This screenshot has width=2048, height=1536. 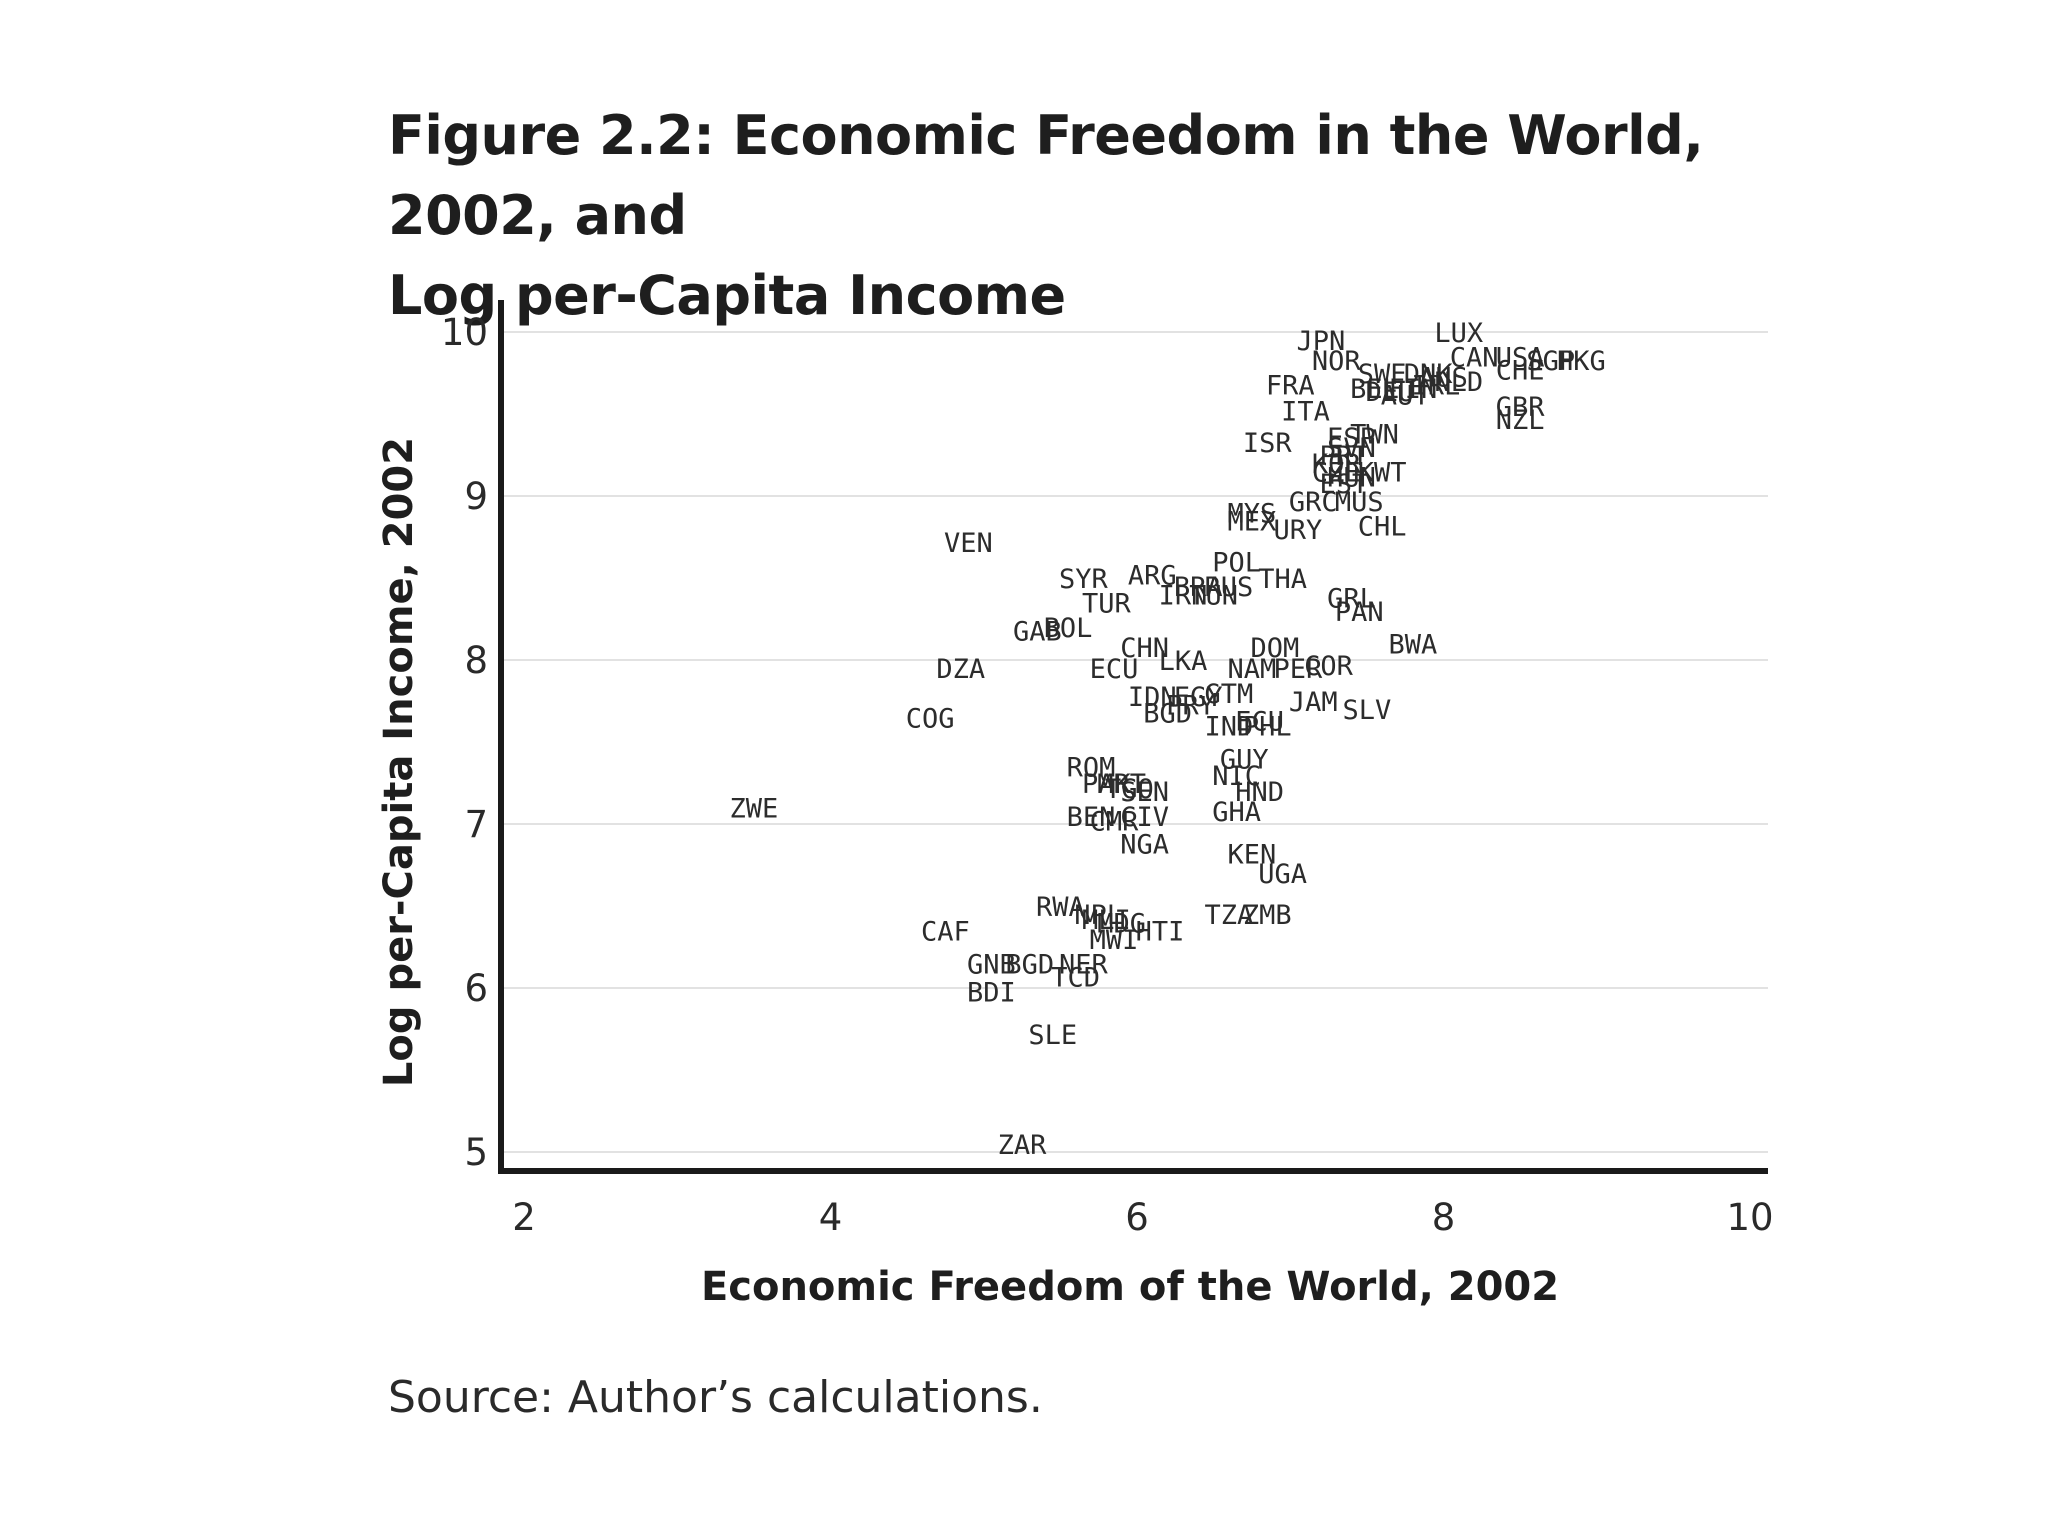 What do you see at coordinates (1144, 792) in the screenshot?
I see `data-point-sen: SEN` at bounding box center [1144, 792].